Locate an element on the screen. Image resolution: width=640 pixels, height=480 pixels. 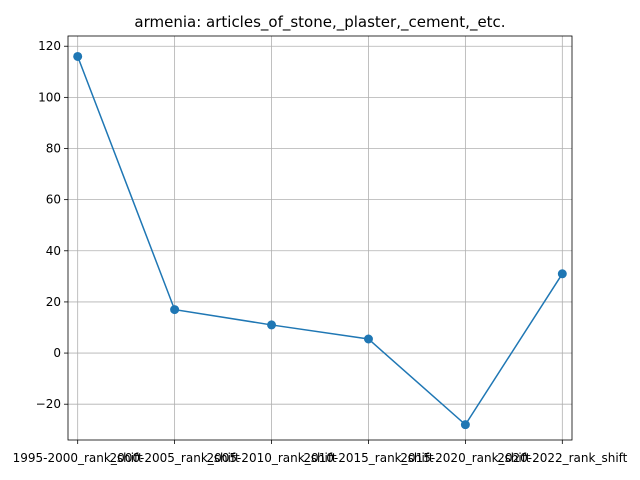
y-tick-label: 0 is located at coordinates (57, 353).